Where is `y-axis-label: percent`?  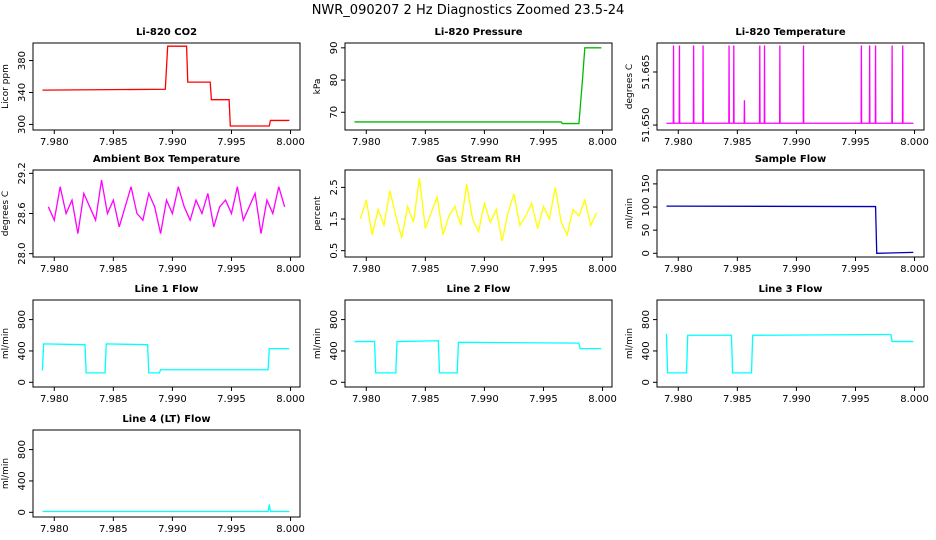 y-axis-label: percent is located at coordinates (318, 213).